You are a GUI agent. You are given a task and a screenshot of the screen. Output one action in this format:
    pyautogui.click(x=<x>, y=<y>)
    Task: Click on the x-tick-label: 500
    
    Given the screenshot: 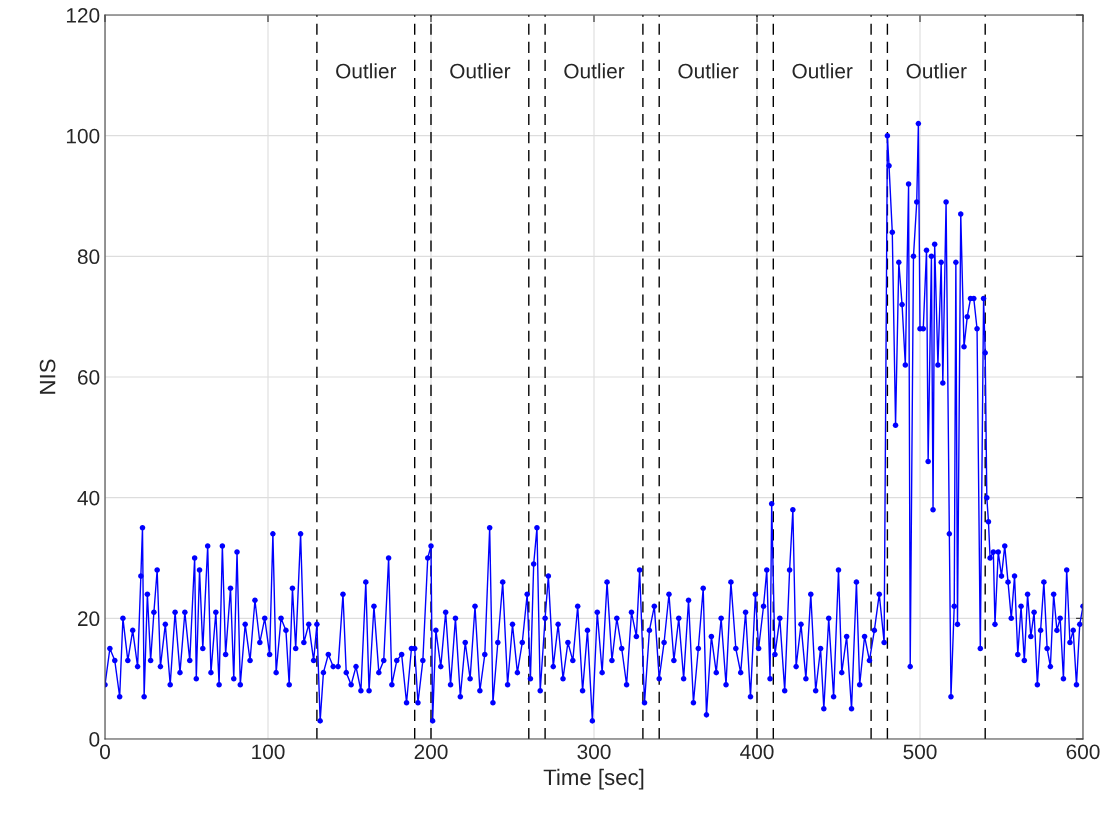 What is the action you would take?
    pyautogui.click(x=920, y=752)
    